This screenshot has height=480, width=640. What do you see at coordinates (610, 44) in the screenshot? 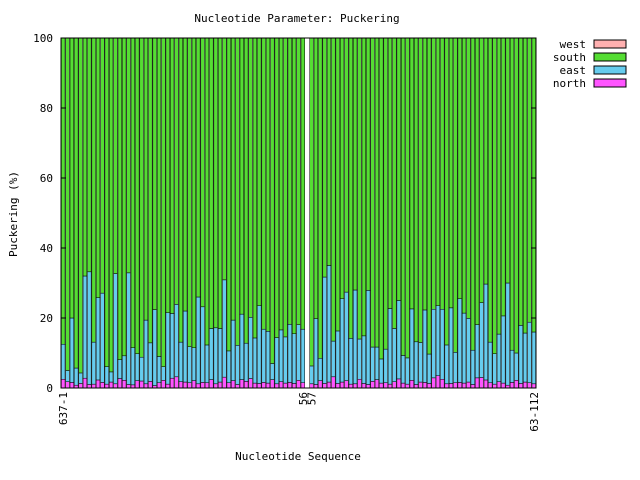
I see `legend-swatch-west` at bounding box center [610, 44].